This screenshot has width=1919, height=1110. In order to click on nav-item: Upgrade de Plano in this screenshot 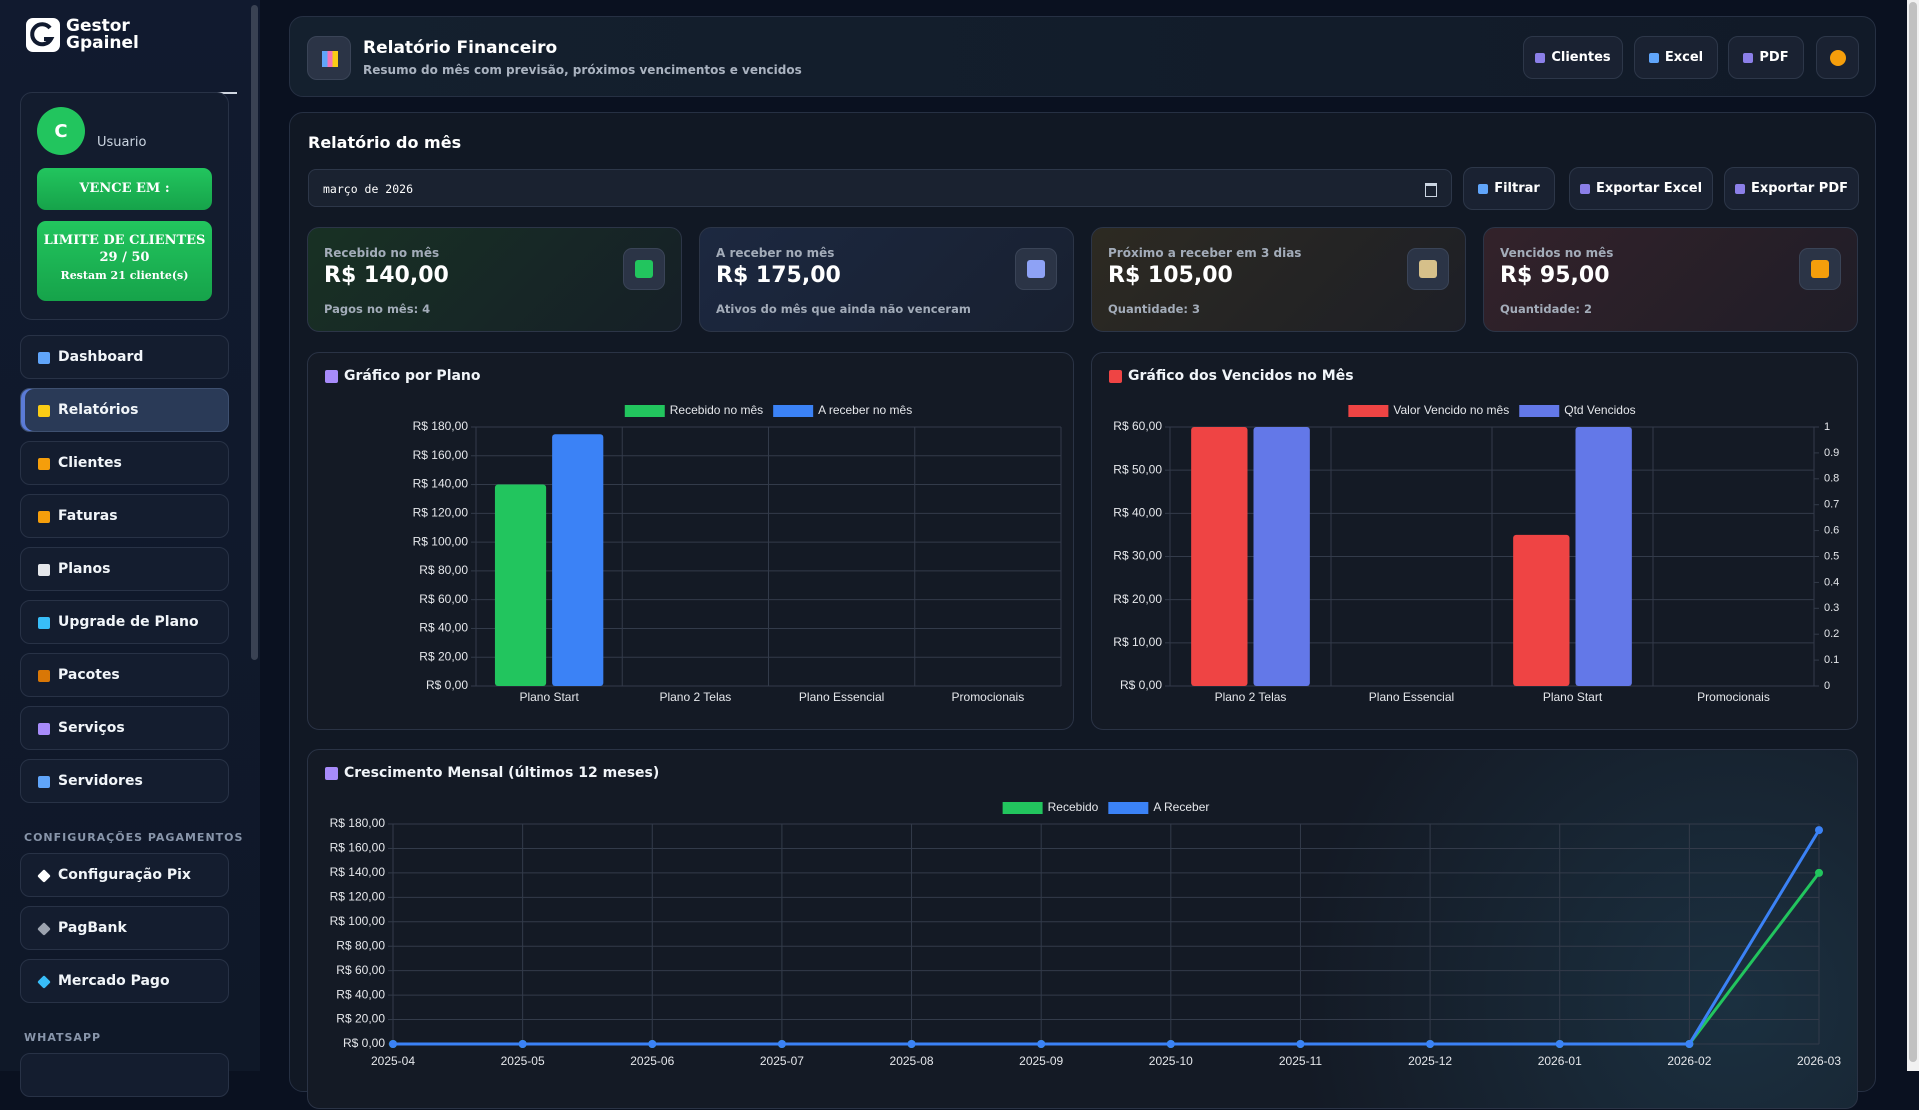, I will do `click(124, 622)`.